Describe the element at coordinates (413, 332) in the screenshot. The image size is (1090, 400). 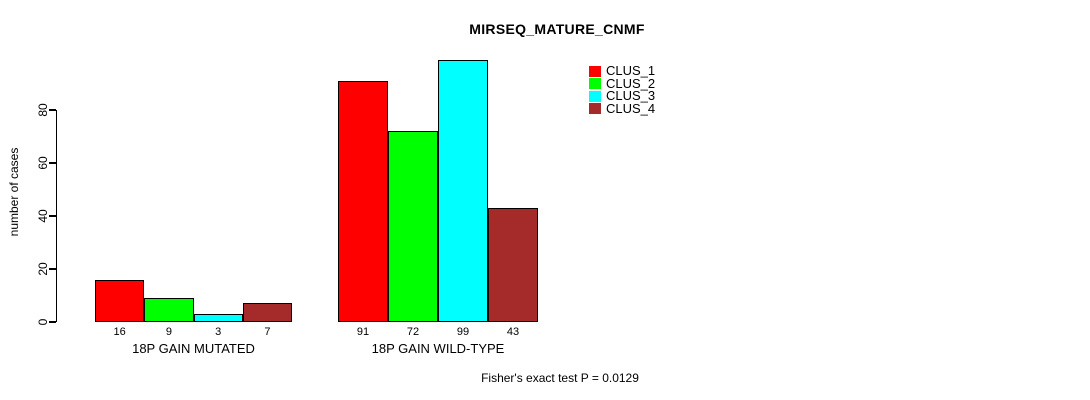
I see `bar-value-label: 72` at that location.